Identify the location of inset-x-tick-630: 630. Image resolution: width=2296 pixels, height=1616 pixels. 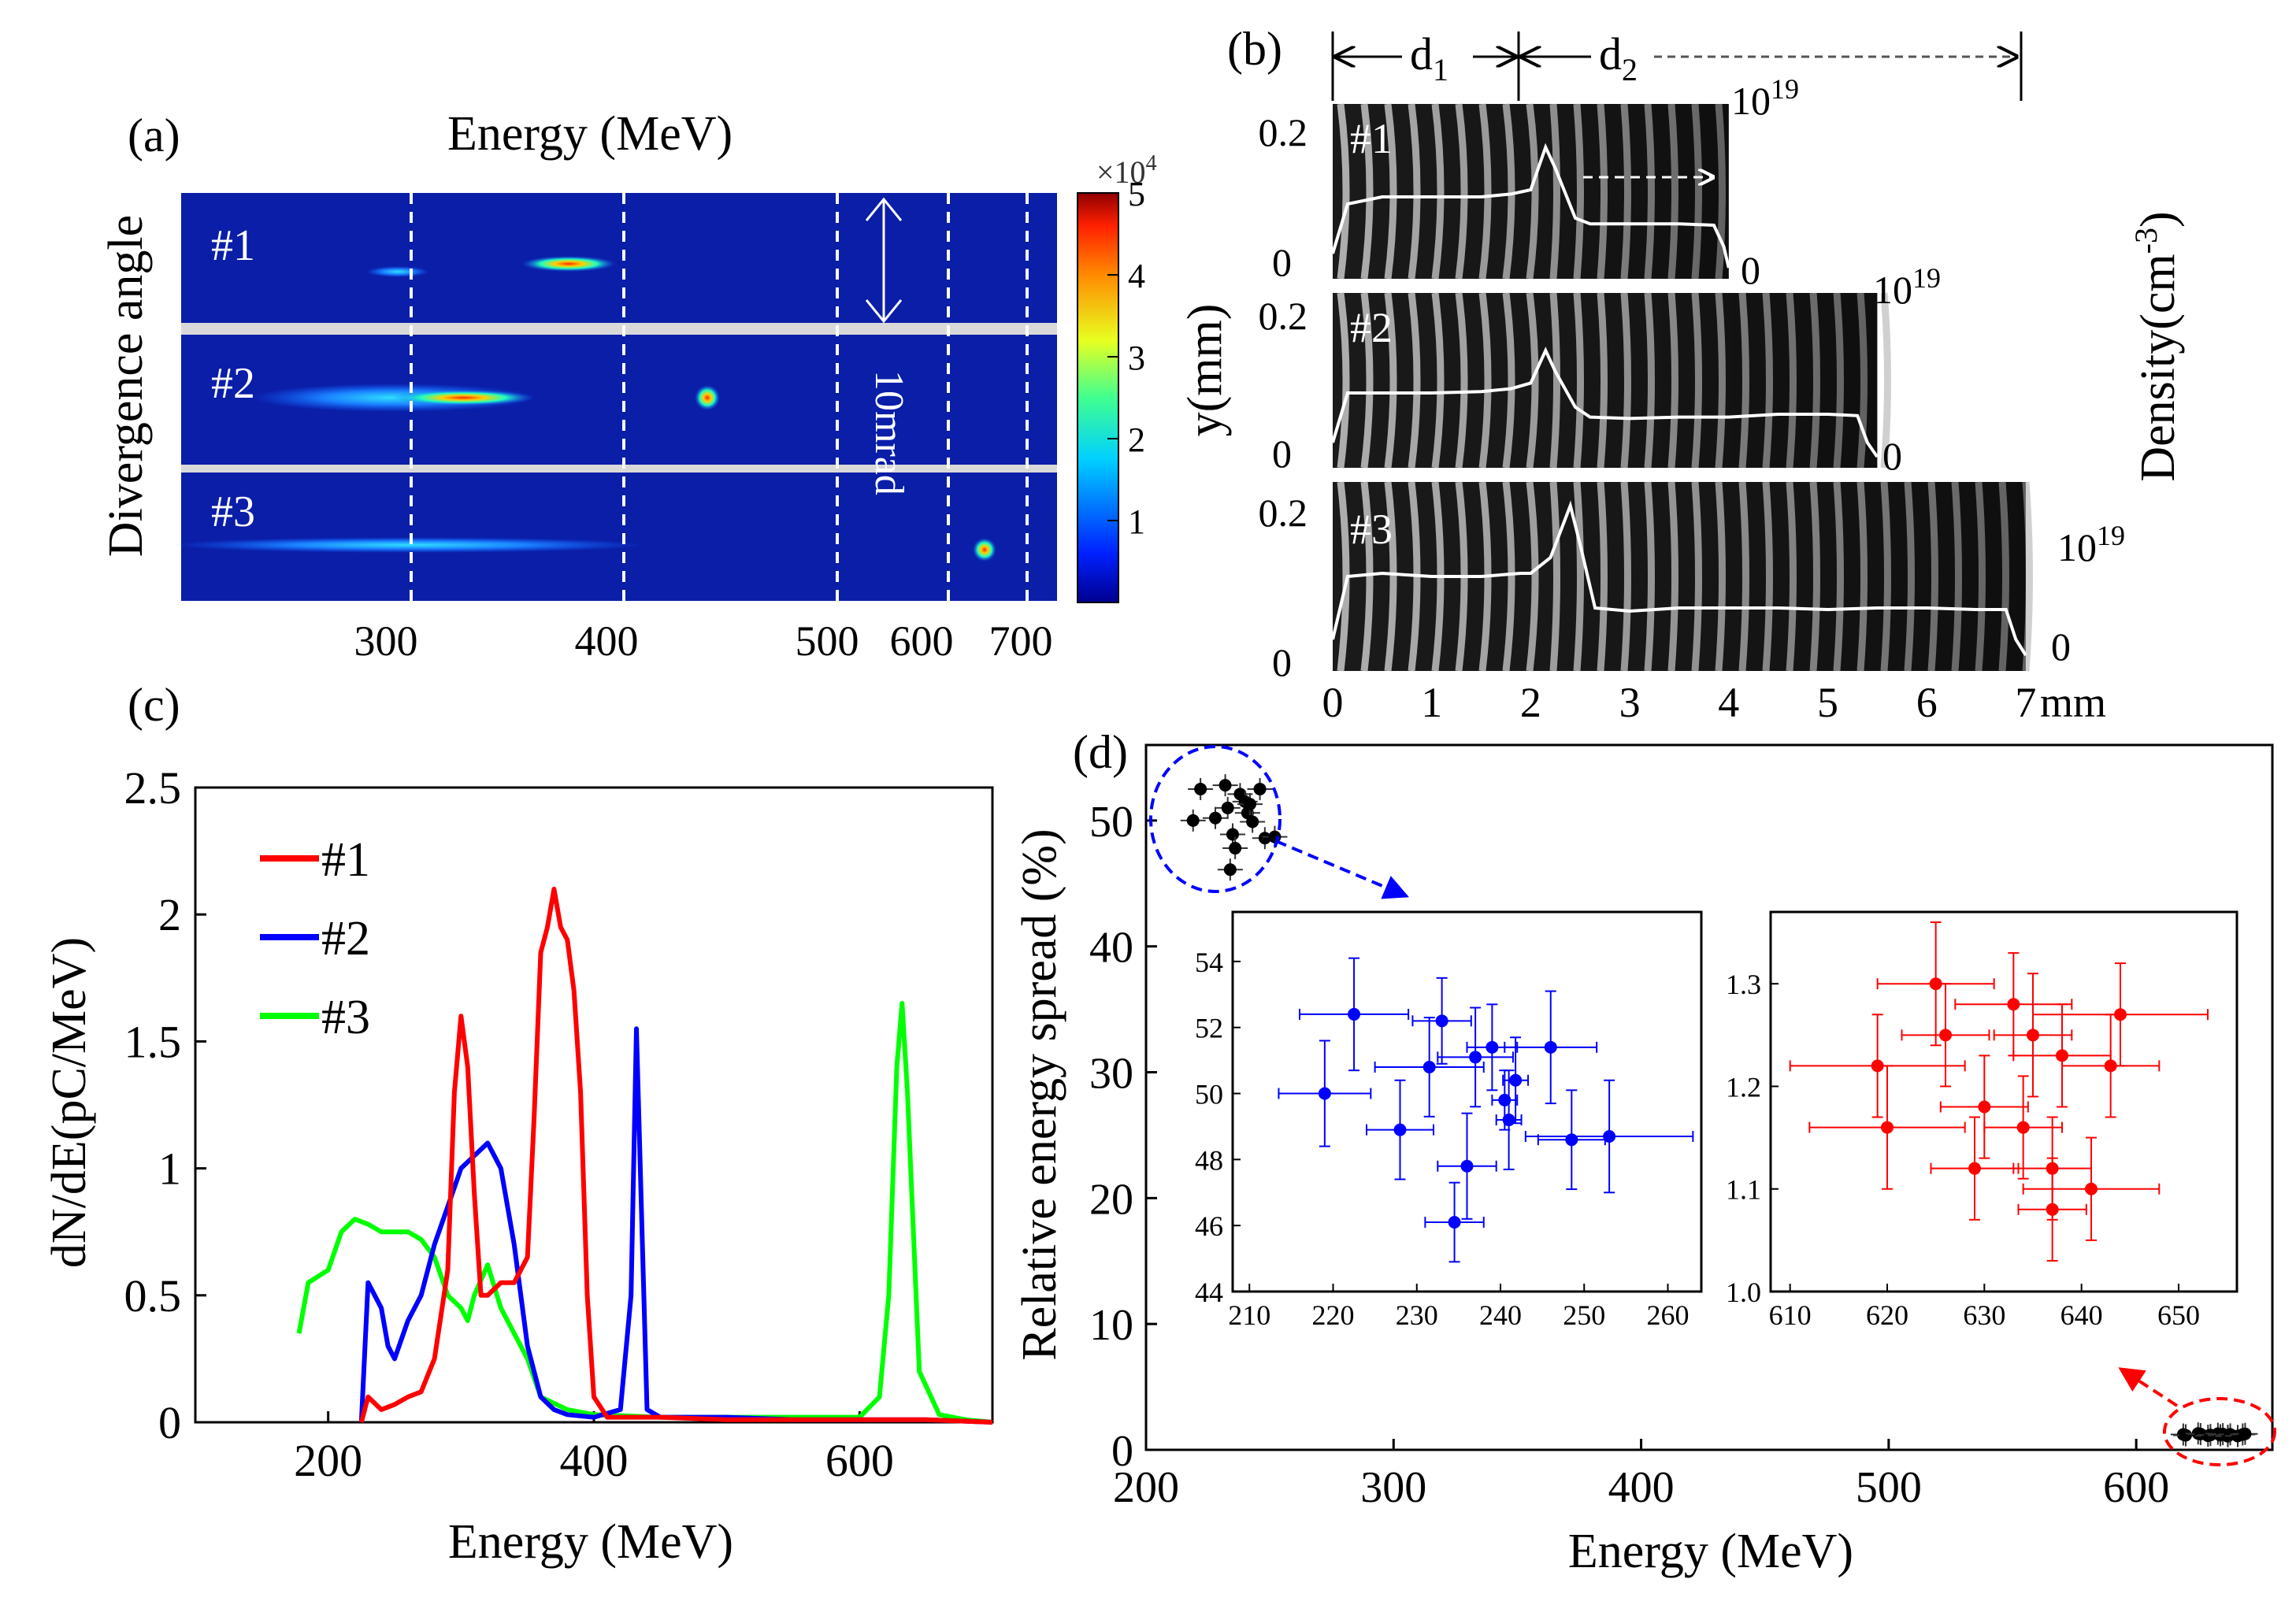
(1984, 1315).